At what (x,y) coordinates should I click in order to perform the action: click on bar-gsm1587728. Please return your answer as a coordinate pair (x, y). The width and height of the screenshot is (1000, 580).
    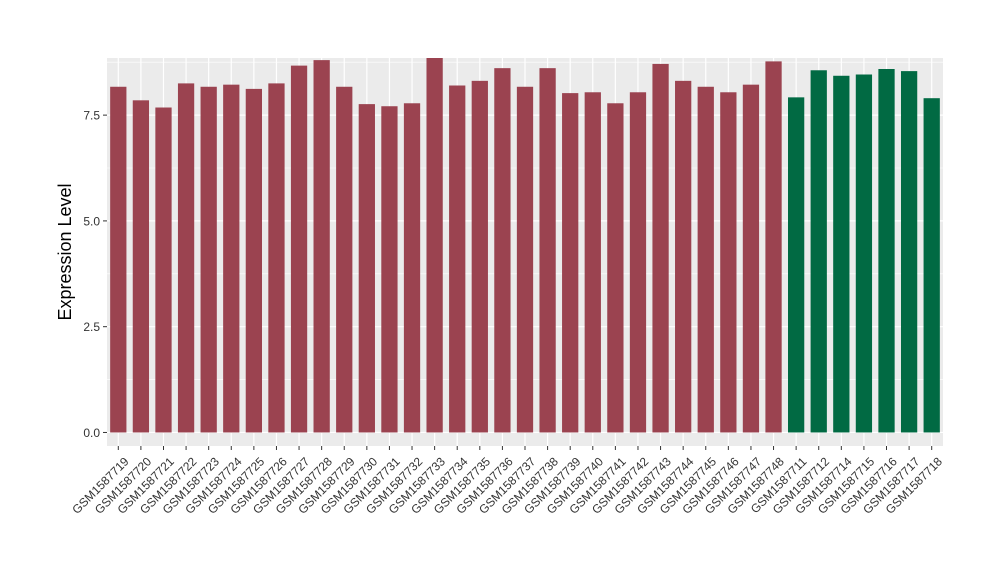
    Looking at the image, I should click on (321, 246).